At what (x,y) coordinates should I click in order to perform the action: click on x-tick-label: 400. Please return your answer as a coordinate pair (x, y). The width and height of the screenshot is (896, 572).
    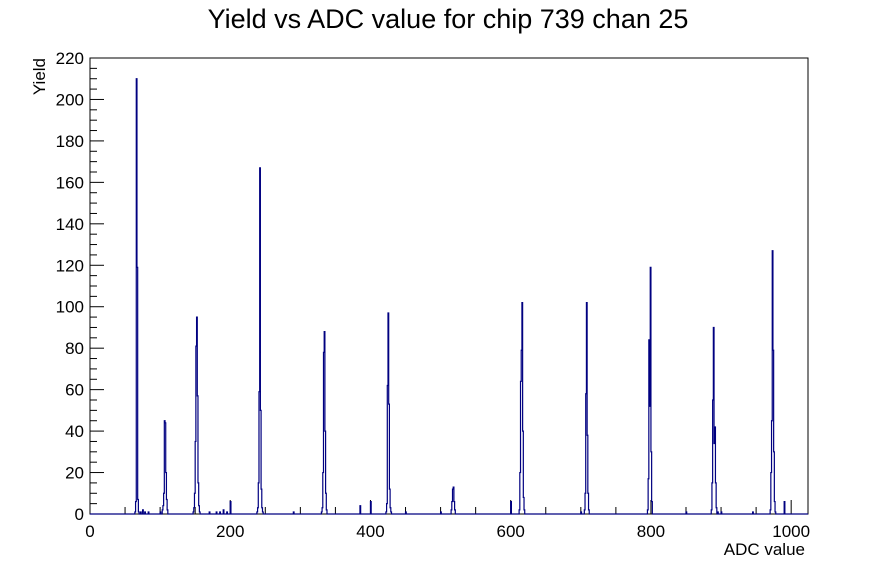
    Looking at the image, I should click on (370, 531).